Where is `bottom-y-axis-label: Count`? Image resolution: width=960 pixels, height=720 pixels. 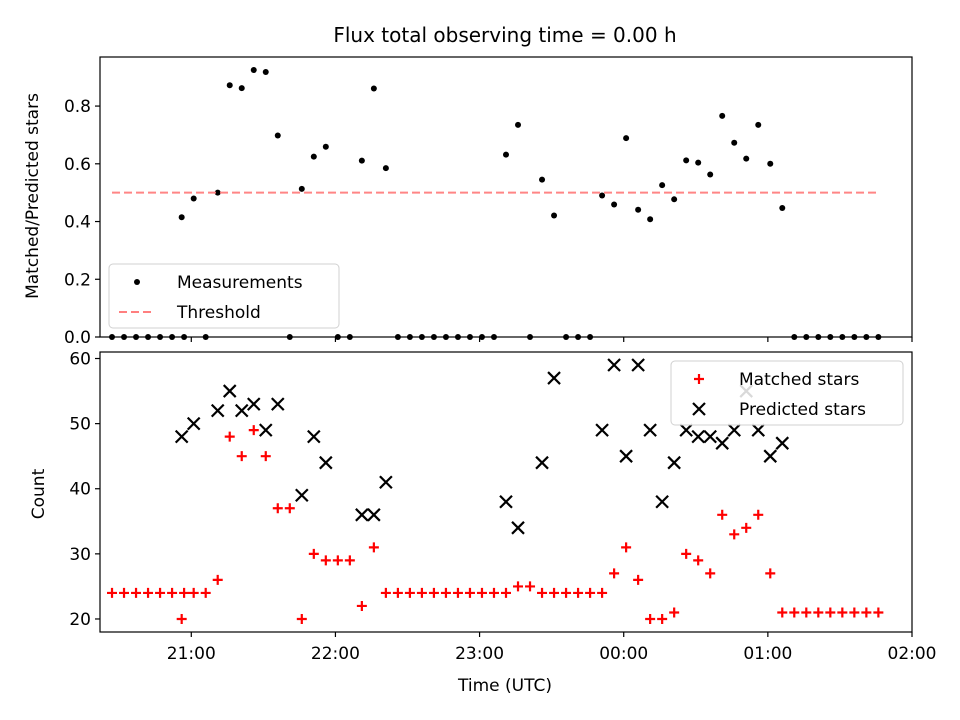 bottom-y-axis-label: Count is located at coordinates (39, 493).